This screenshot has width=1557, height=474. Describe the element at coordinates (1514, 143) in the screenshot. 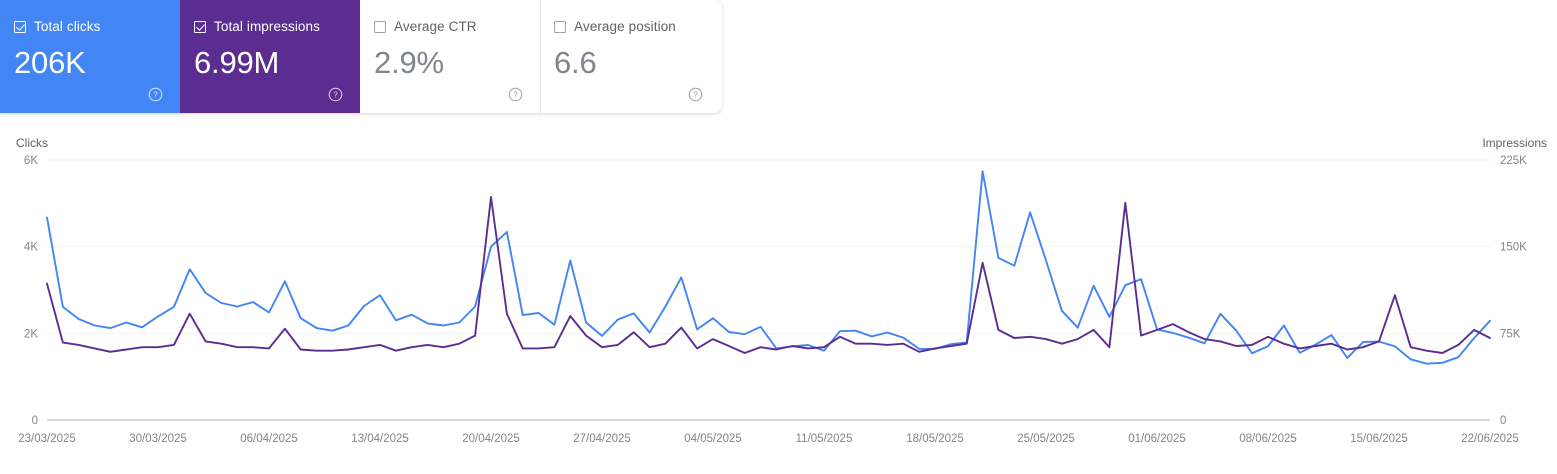

I see `right-axis-title: Impressions` at that location.